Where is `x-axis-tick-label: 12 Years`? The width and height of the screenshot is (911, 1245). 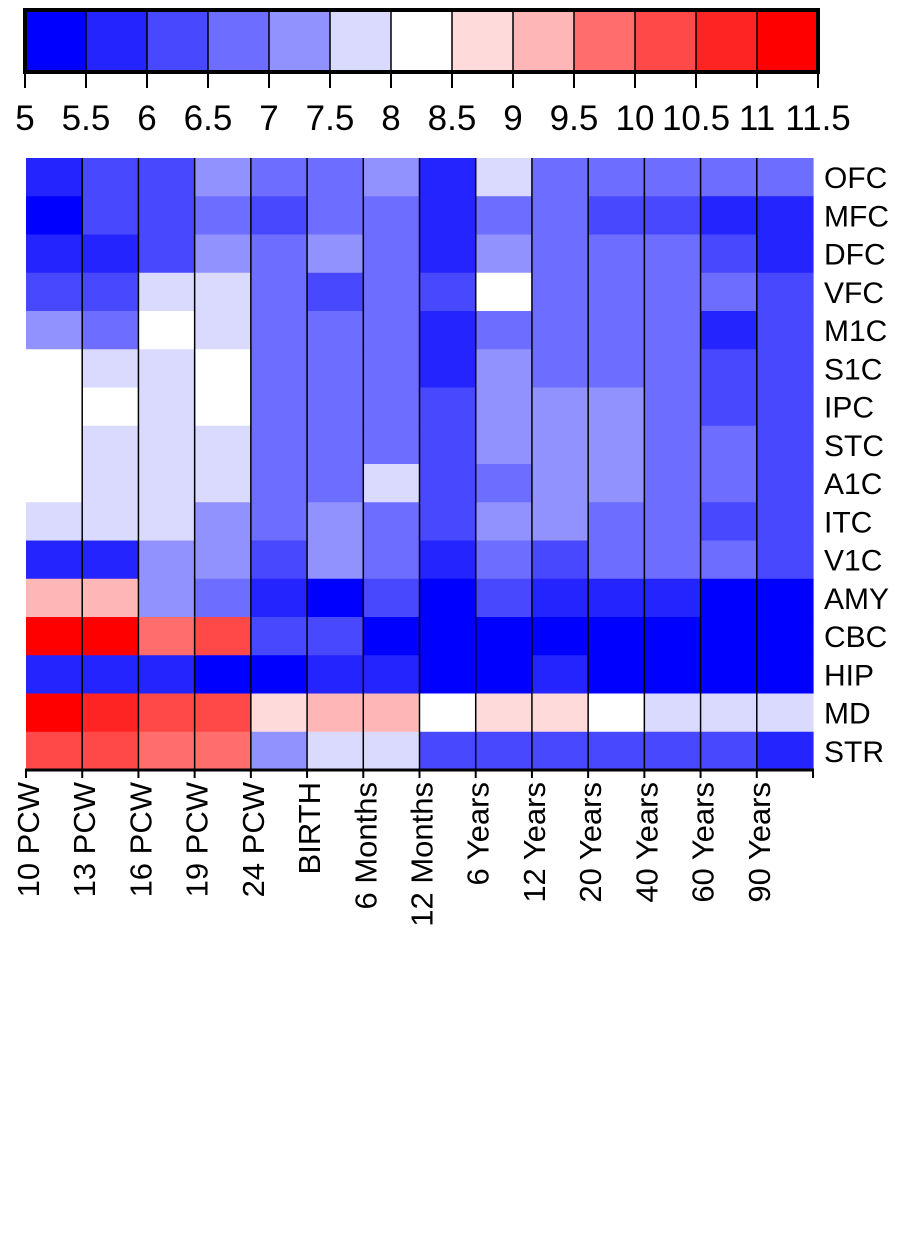
x-axis-tick-label: 12 Years is located at coordinates (534, 842).